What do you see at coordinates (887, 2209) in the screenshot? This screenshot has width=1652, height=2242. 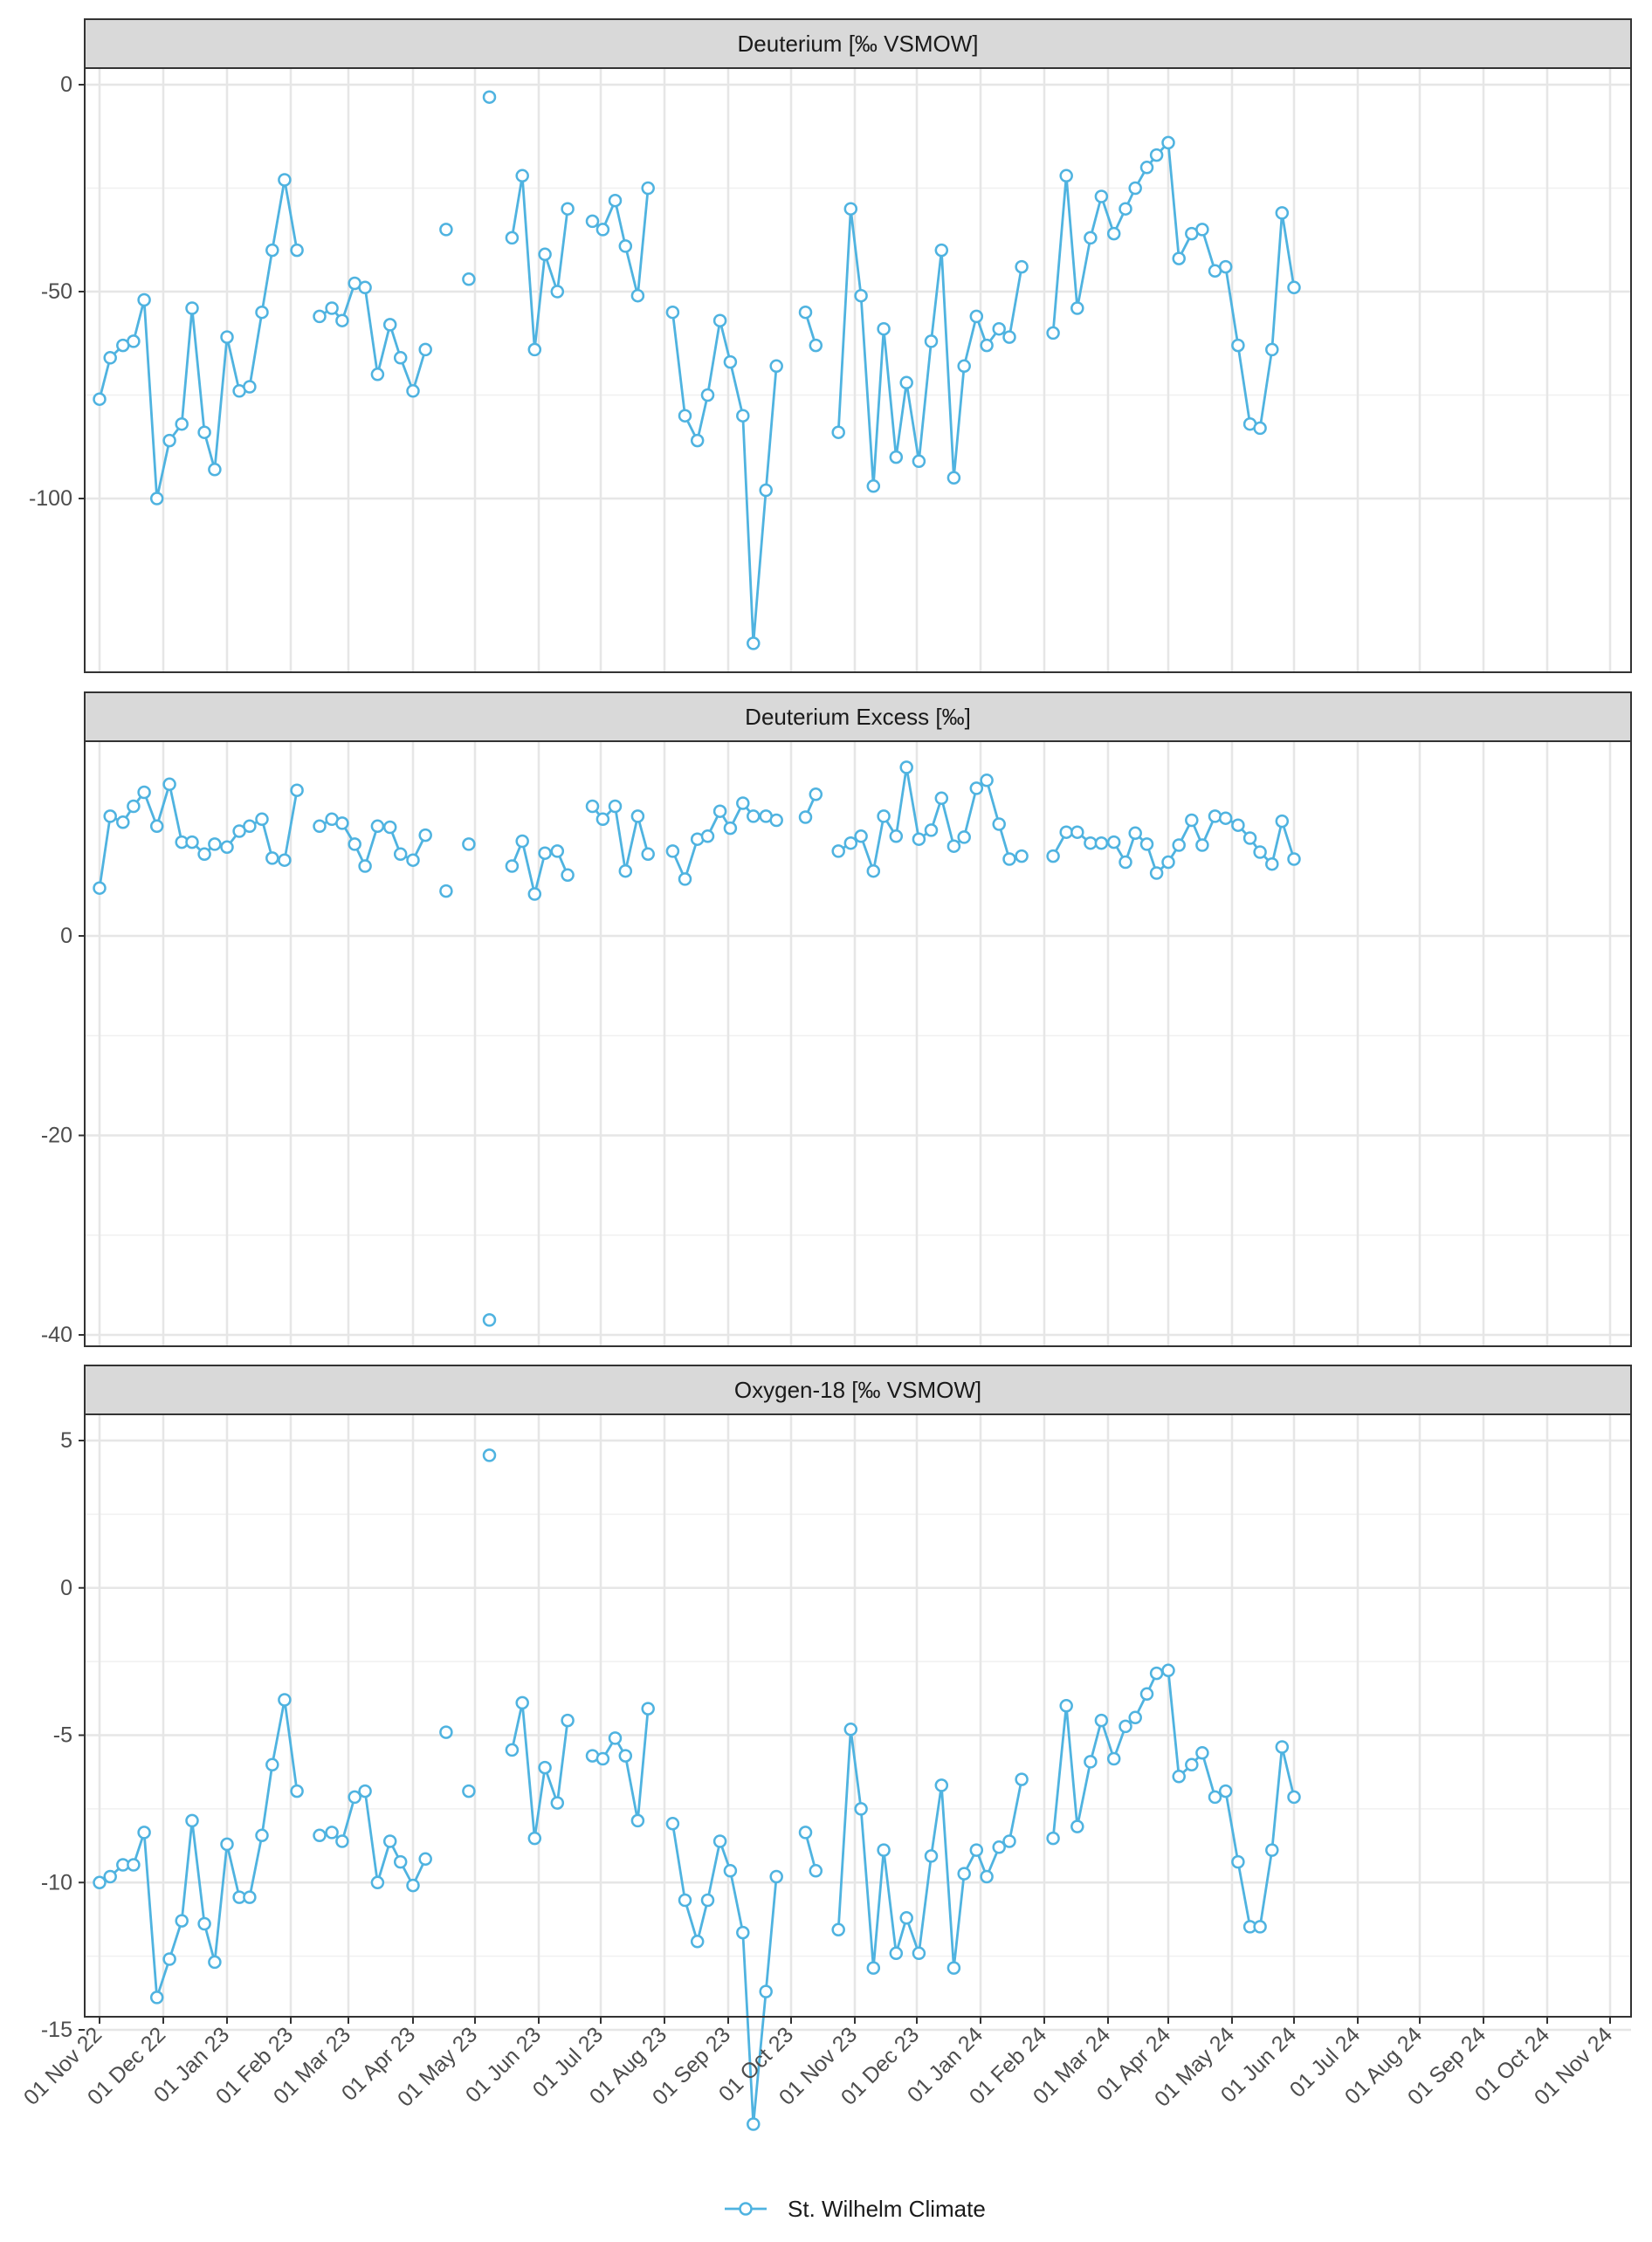 I see `legend-label: St. Wilhelm Climate` at bounding box center [887, 2209].